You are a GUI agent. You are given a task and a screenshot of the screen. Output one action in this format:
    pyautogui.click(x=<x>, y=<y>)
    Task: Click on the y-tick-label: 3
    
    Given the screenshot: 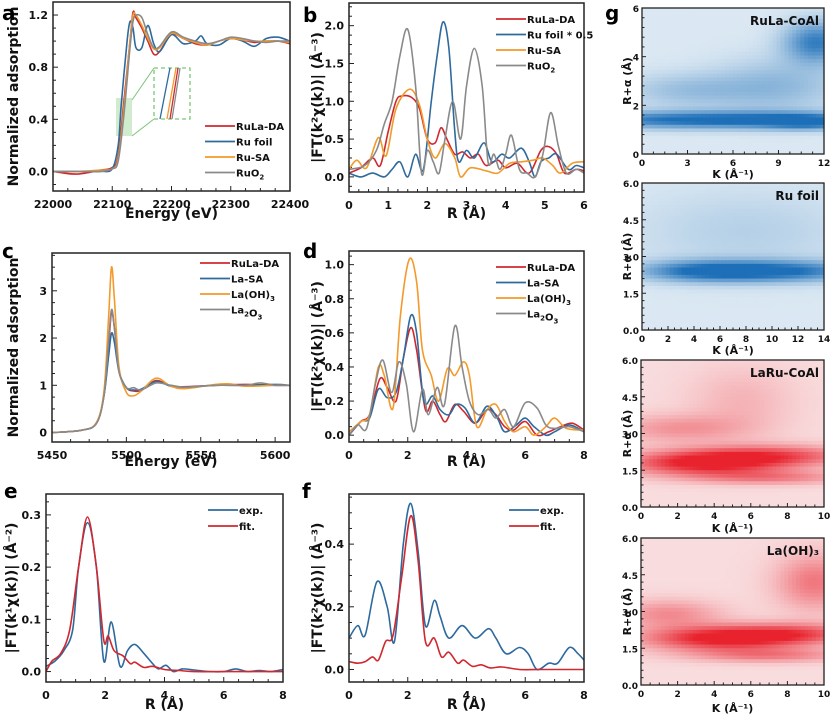 What is the action you would take?
    pyautogui.click(x=43, y=291)
    